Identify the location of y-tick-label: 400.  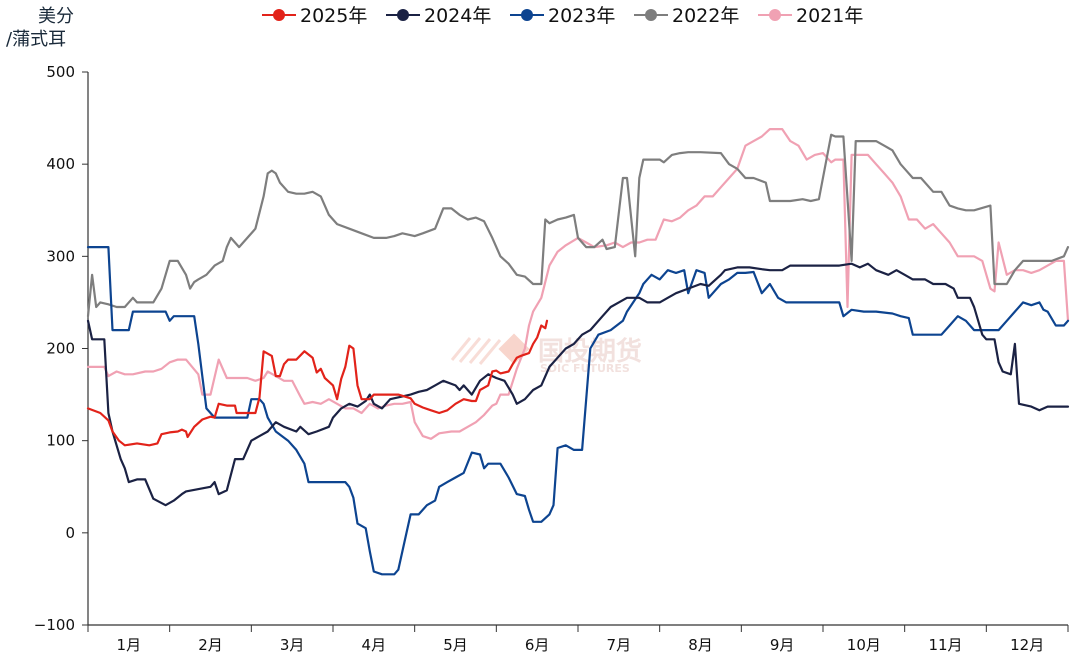
(60, 164).